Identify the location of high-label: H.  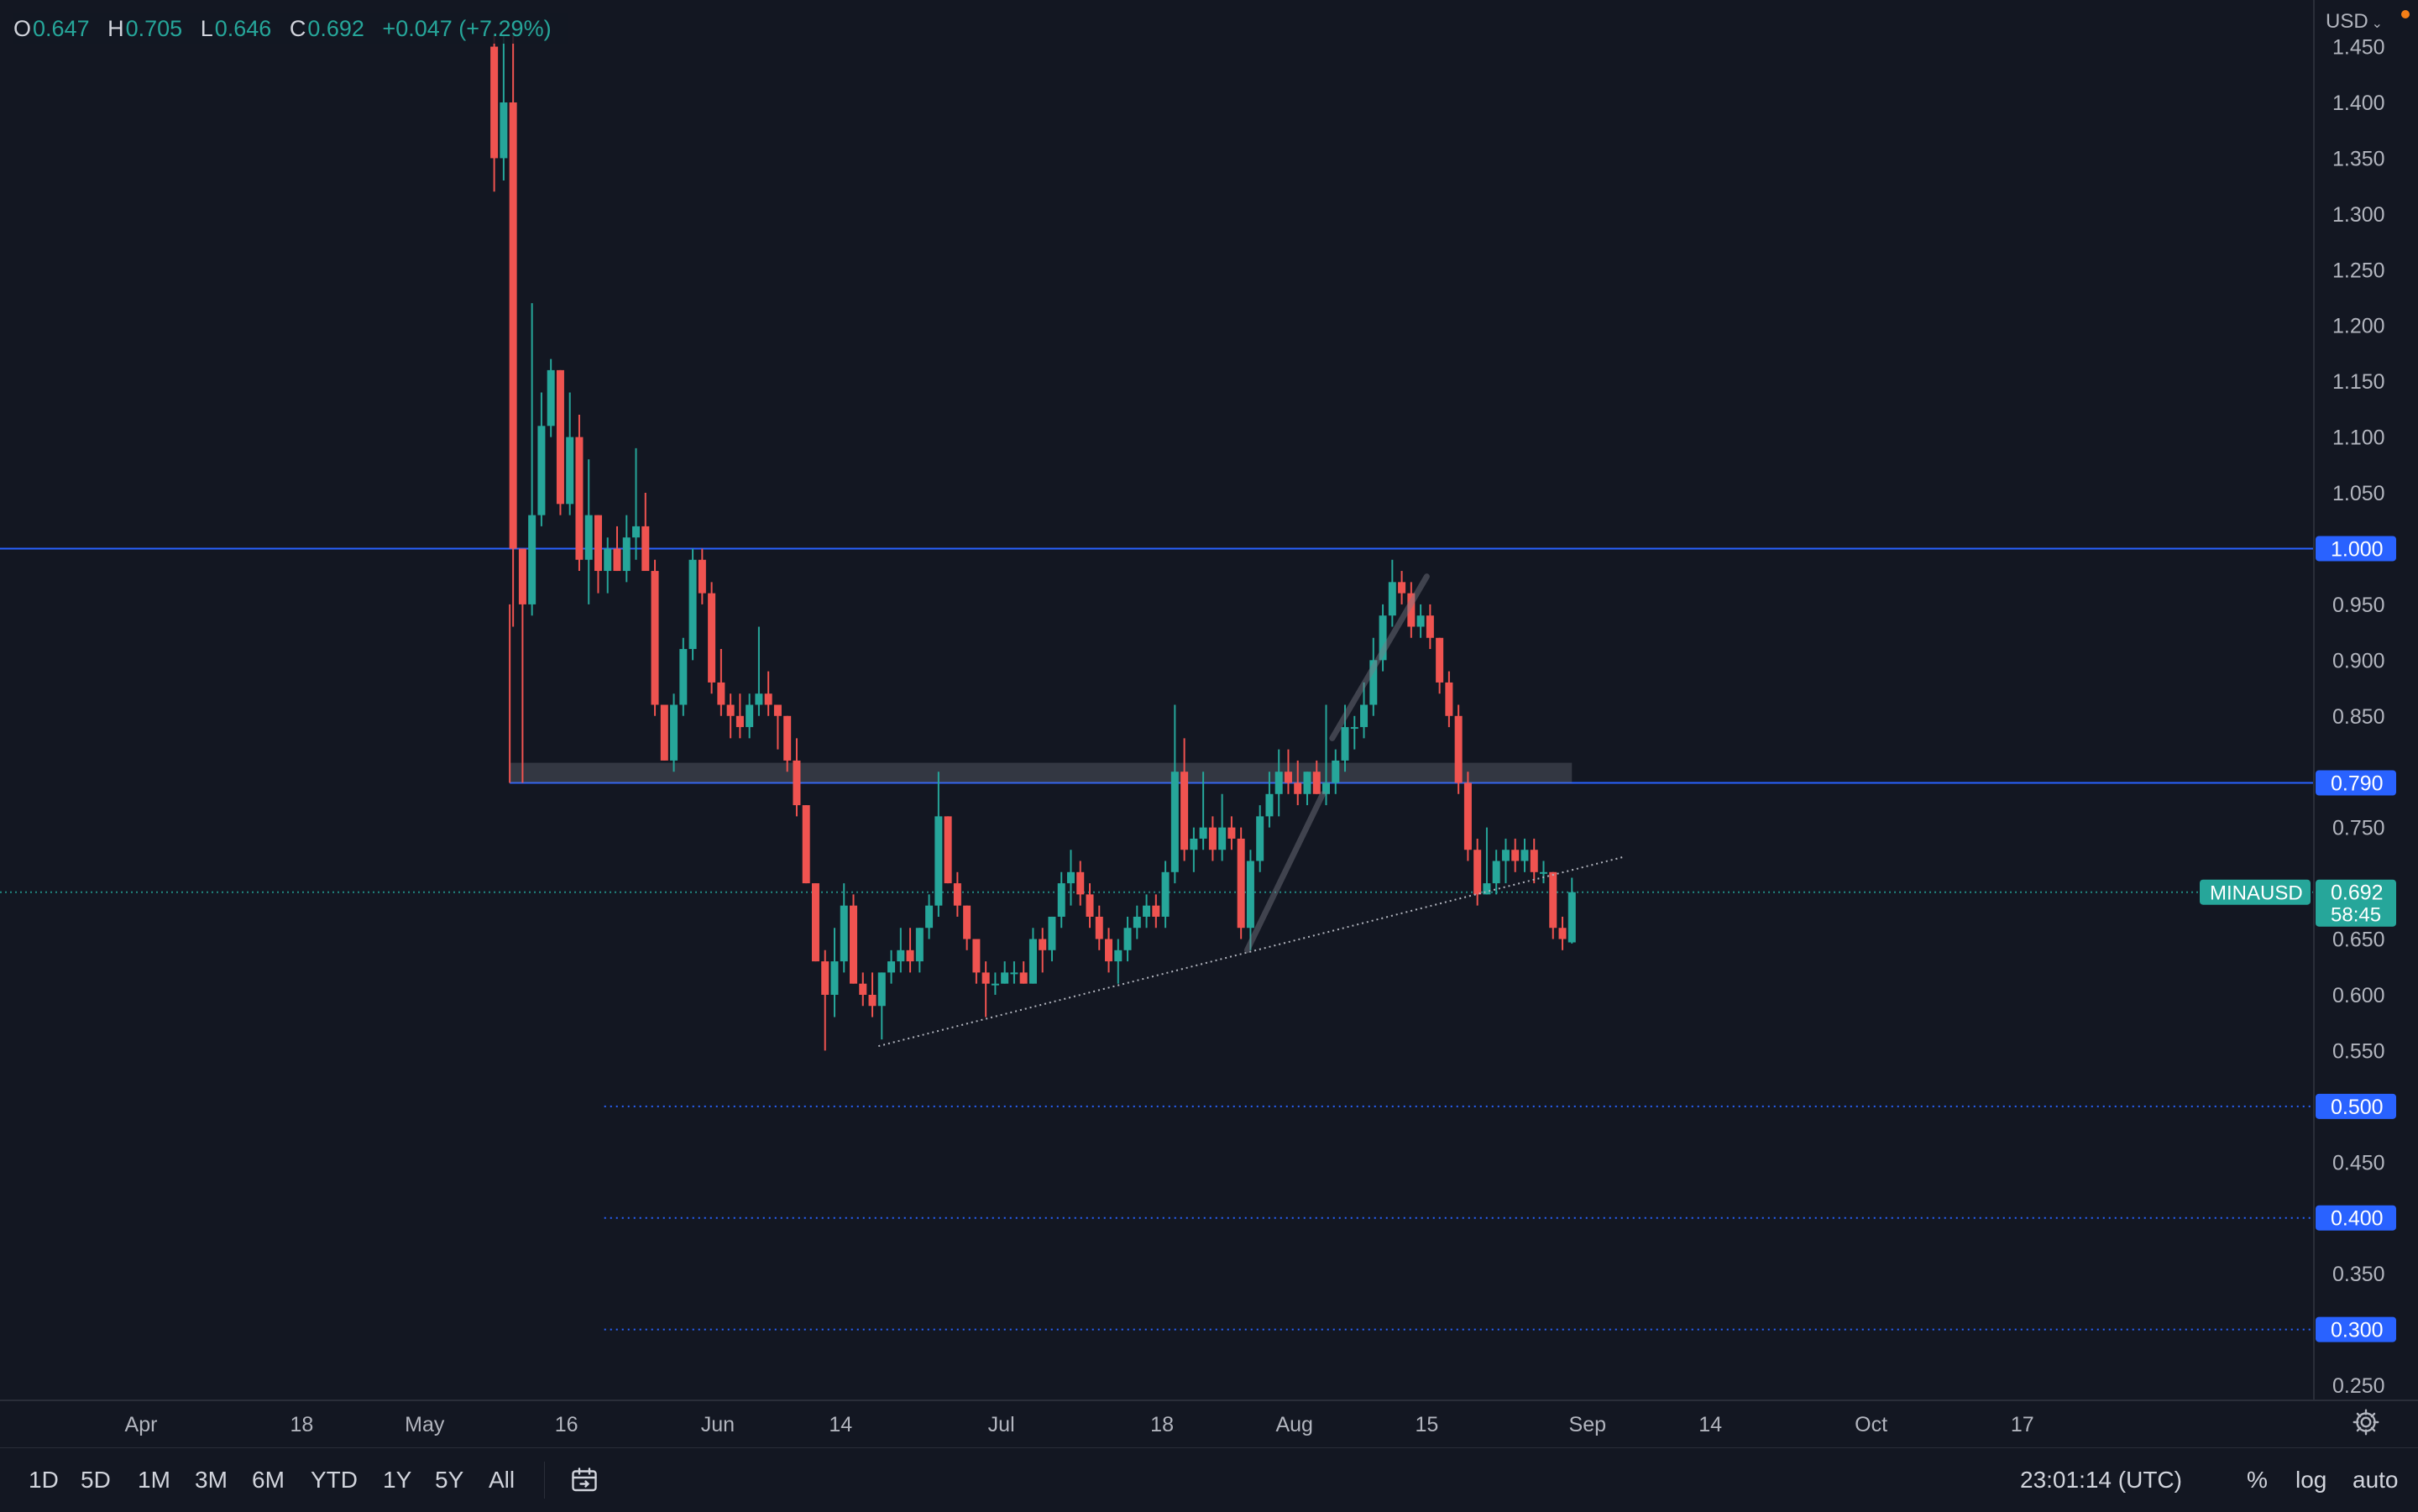
(115, 28).